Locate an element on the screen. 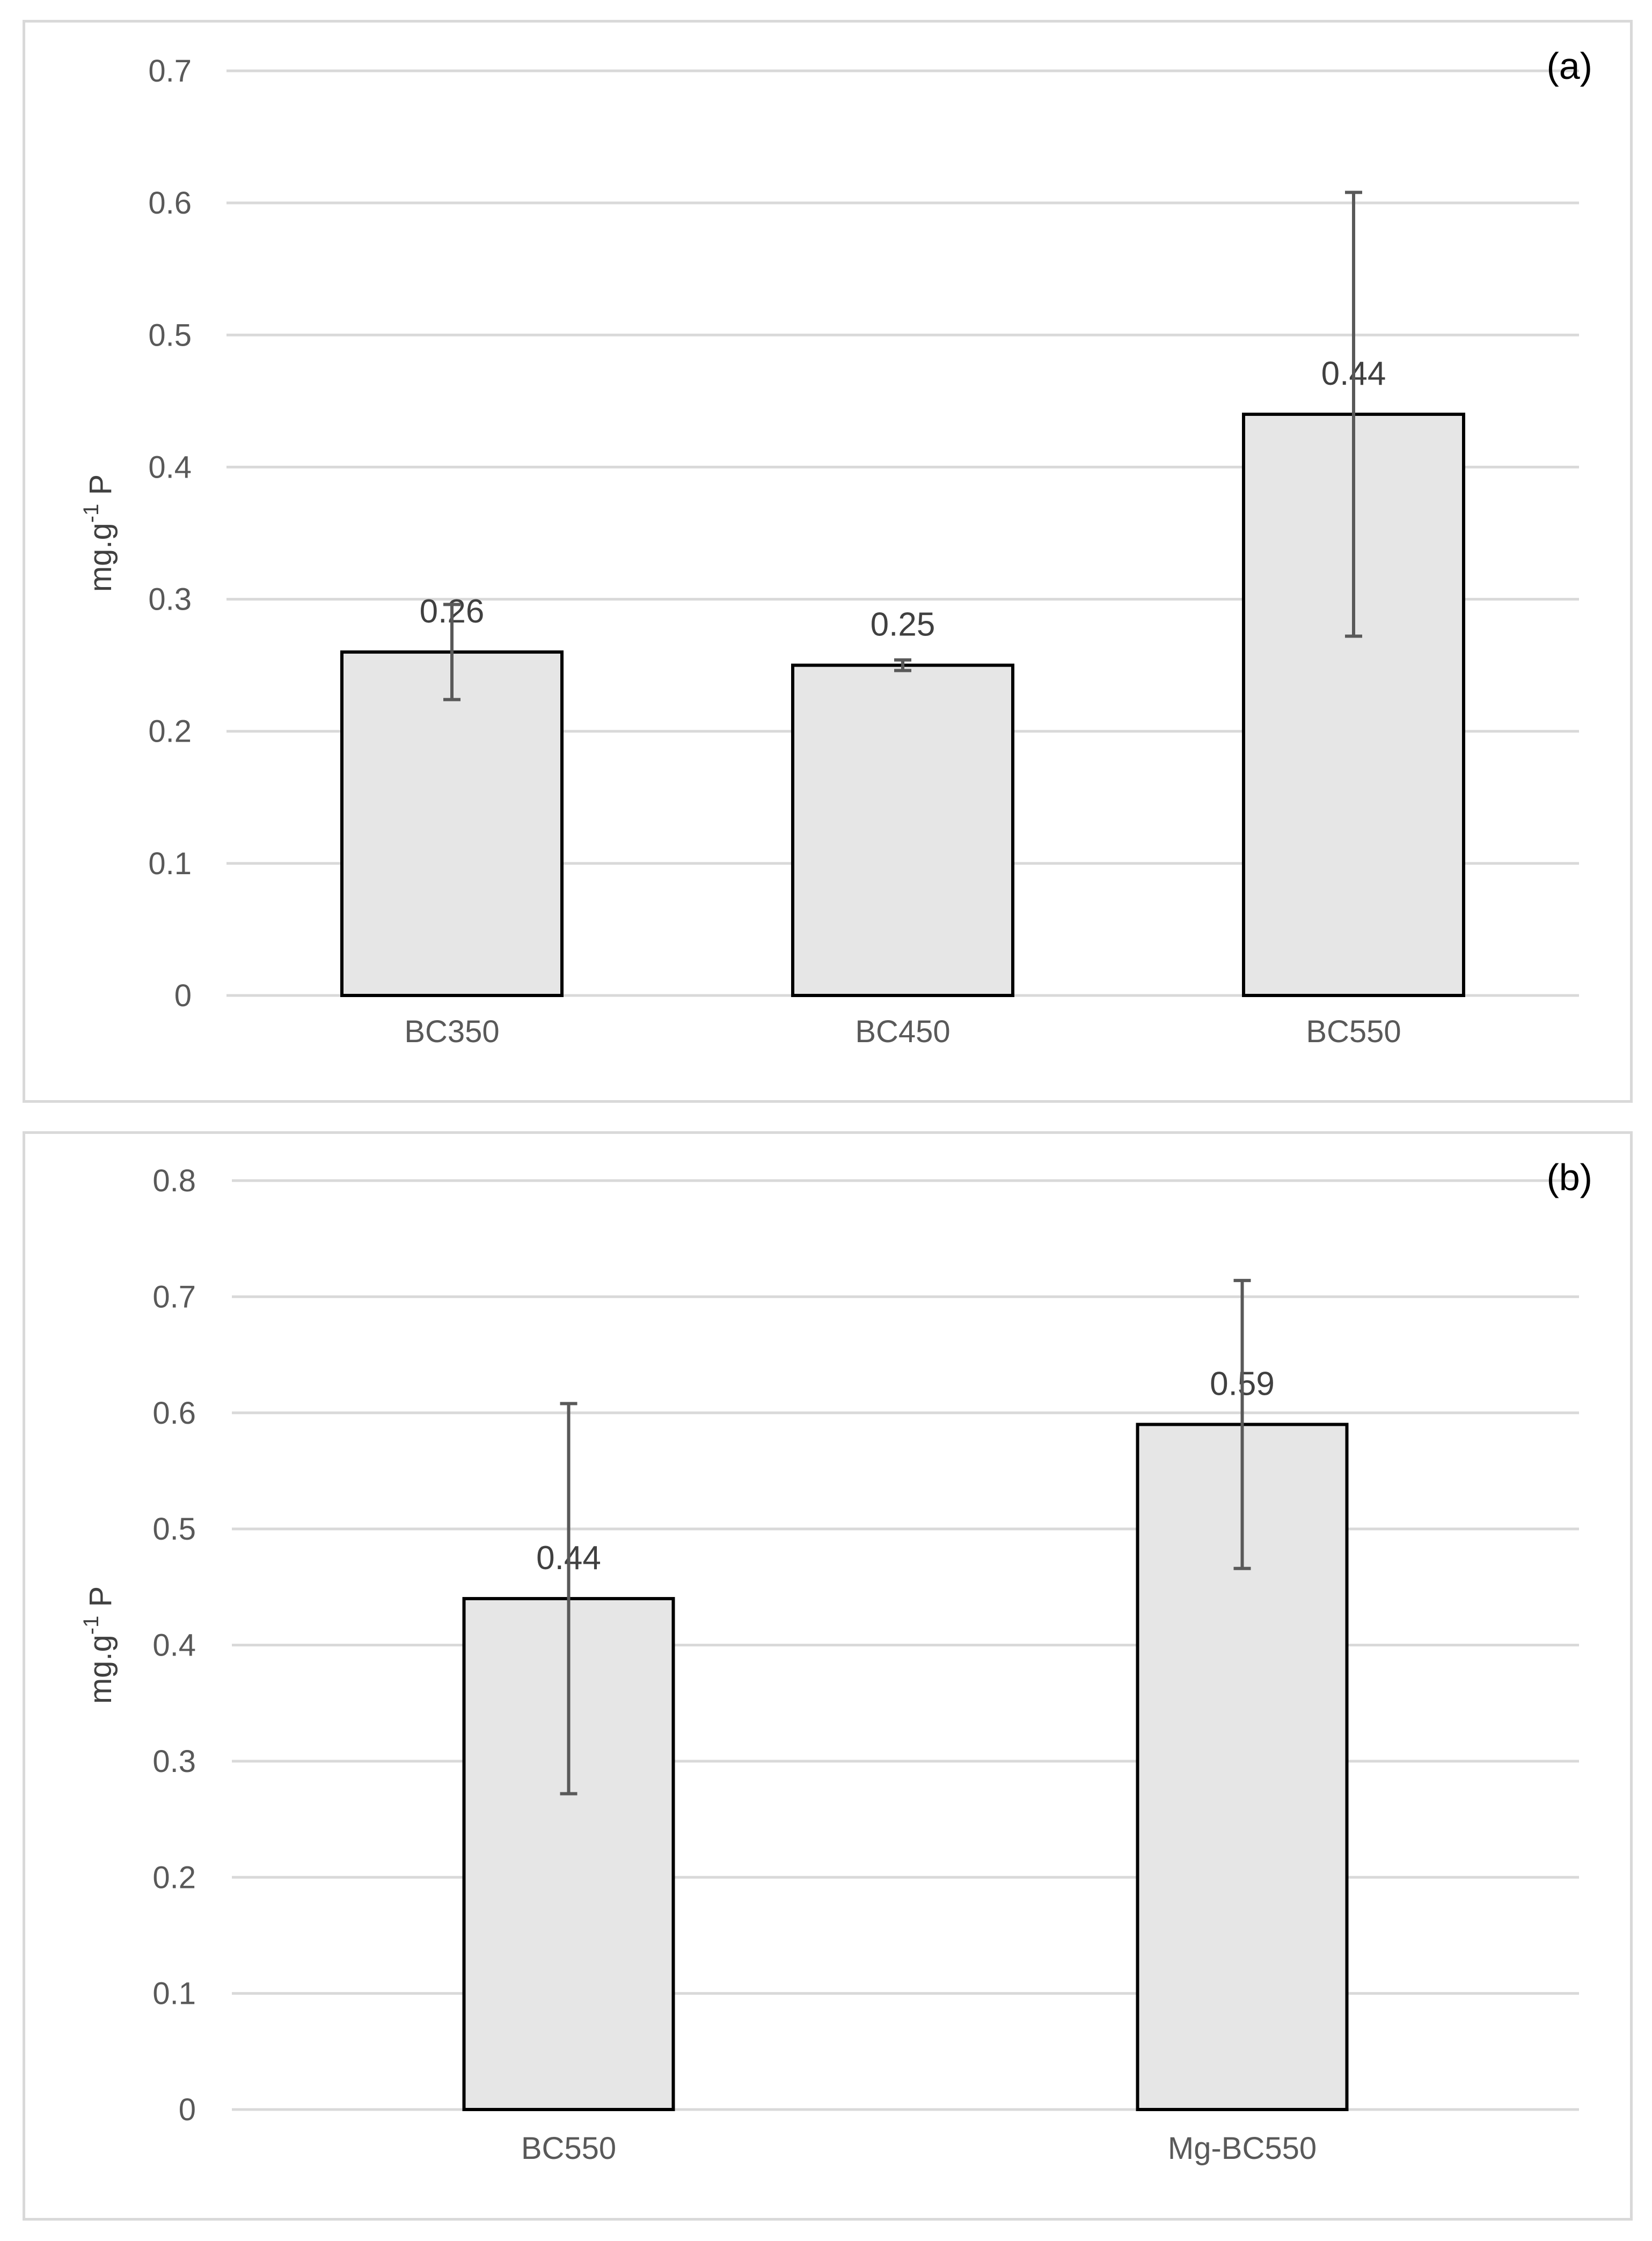  y-tick-label: 0.8 is located at coordinates (174, 1180).